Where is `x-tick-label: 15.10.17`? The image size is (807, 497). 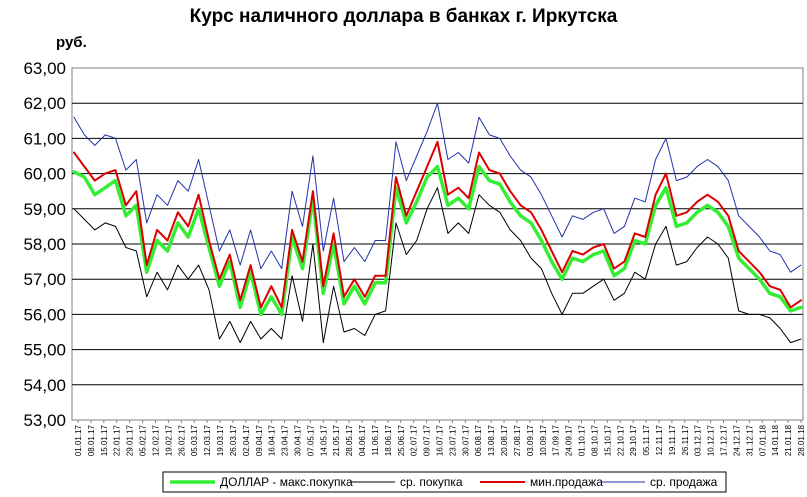
x-tick-label: 15.10.17 is located at coordinates (607, 440).